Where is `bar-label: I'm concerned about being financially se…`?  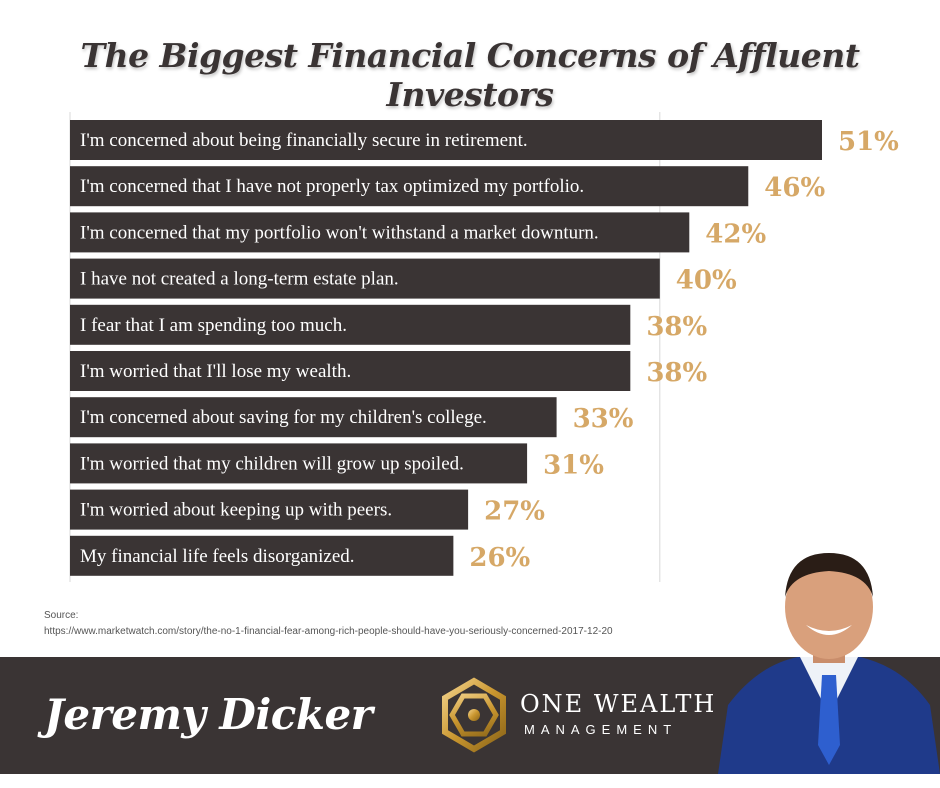
bar-label: I'm concerned about being financially se… is located at coordinates (304, 140).